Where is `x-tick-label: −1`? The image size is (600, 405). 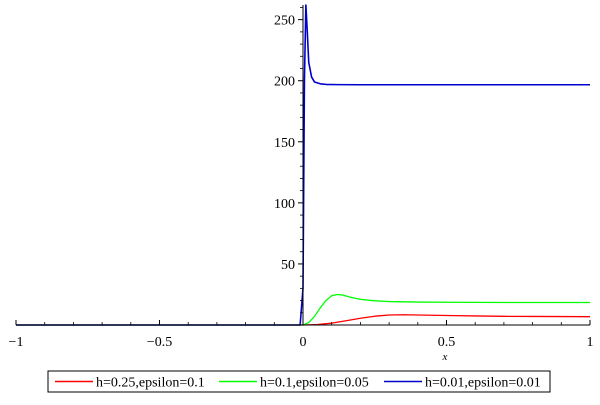
x-tick-label: −1 is located at coordinates (16, 342).